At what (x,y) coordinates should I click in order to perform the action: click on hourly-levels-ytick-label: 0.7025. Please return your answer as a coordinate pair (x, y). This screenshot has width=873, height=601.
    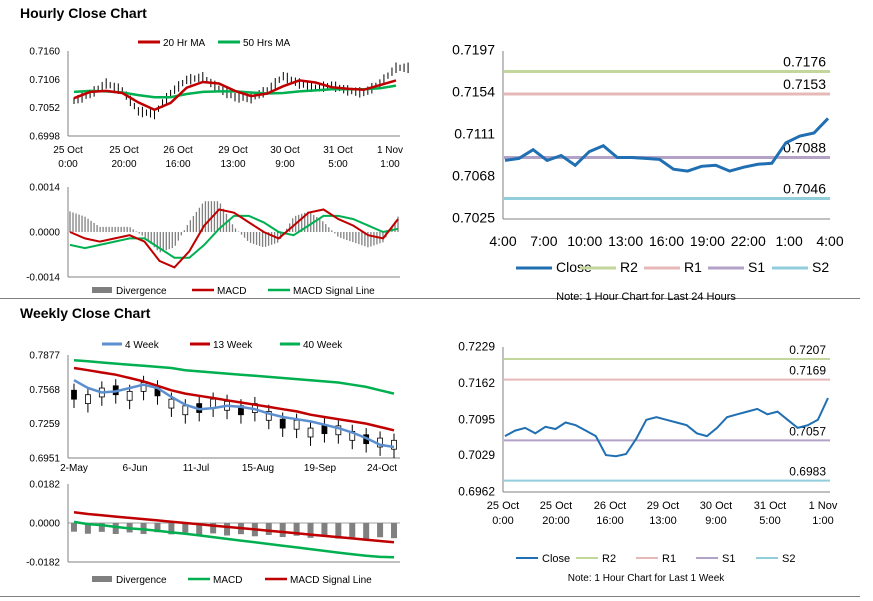
    Looking at the image, I should click on (473, 218).